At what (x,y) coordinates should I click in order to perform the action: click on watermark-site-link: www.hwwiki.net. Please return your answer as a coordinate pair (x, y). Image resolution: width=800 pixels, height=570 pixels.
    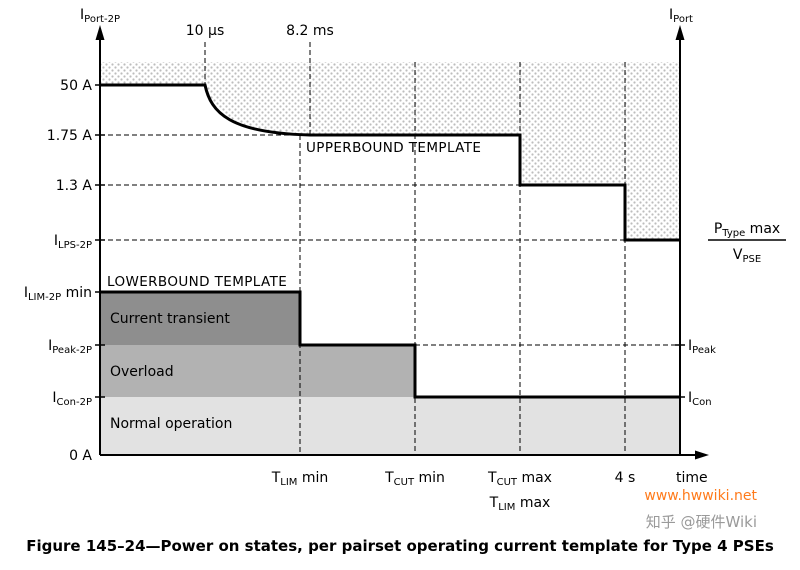
    Looking at the image, I should click on (700, 496).